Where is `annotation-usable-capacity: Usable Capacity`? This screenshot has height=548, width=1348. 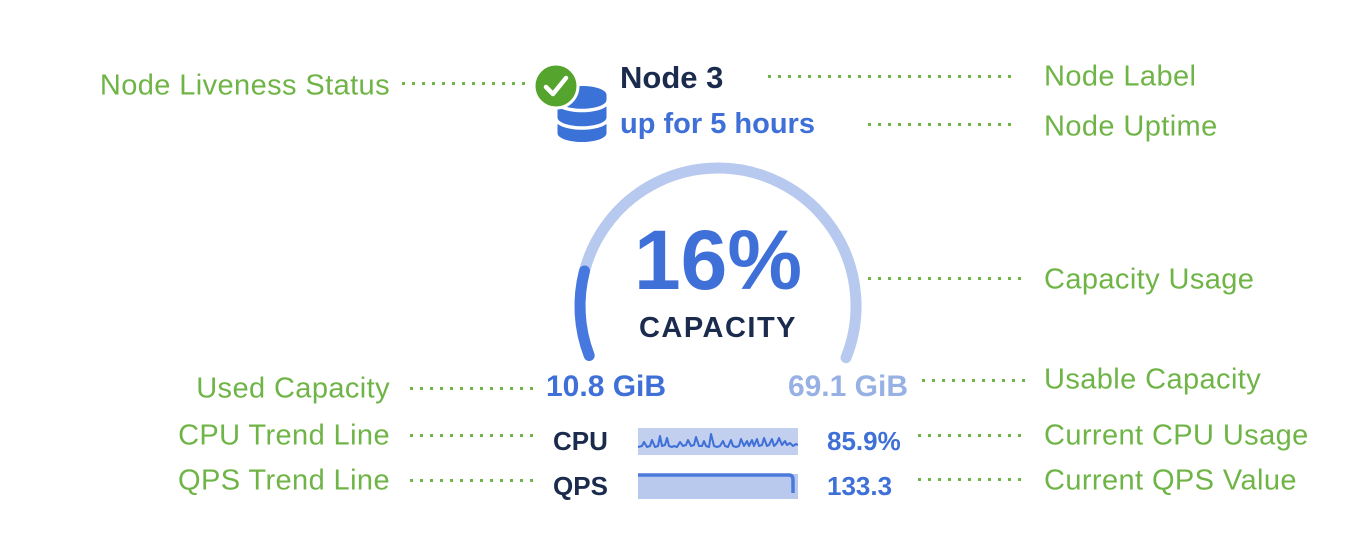 annotation-usable-capacity: Usable Capacity is located at coordinates (1153, 379).